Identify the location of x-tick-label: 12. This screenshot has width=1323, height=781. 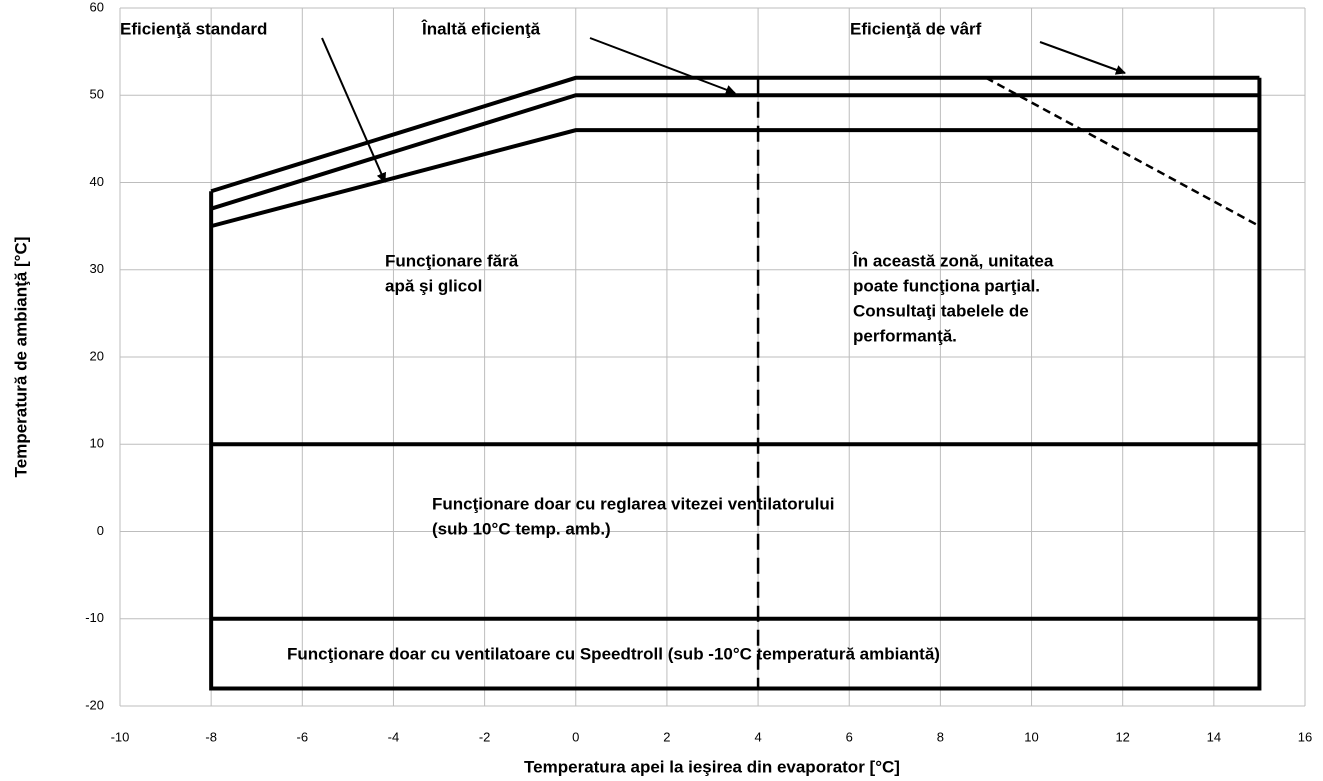
(1122, 736).